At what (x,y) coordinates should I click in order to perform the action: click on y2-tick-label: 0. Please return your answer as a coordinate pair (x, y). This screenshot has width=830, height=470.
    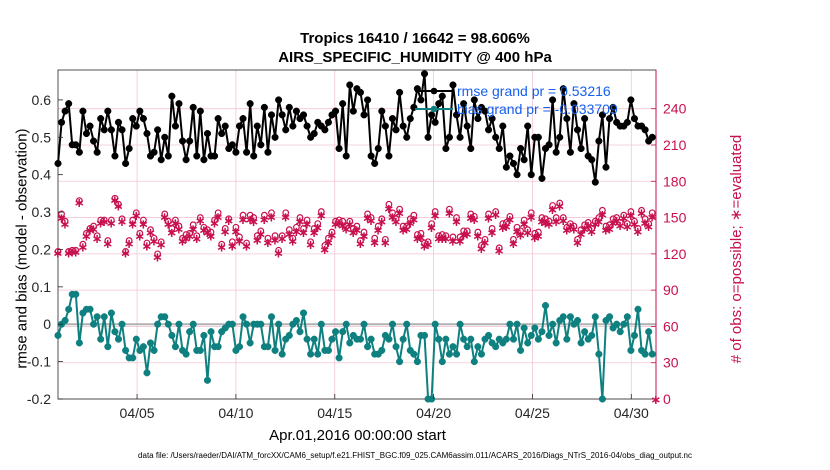
    Looking at the image, I should click on (667, 399).